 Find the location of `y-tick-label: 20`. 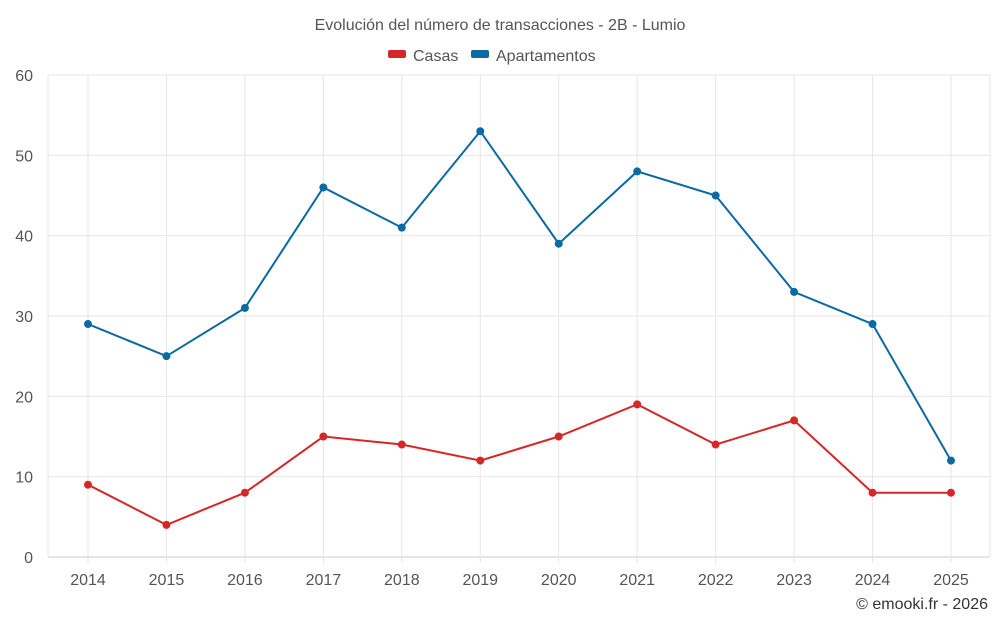

y-tick-label: 20 is located at coordinates (24, 397).